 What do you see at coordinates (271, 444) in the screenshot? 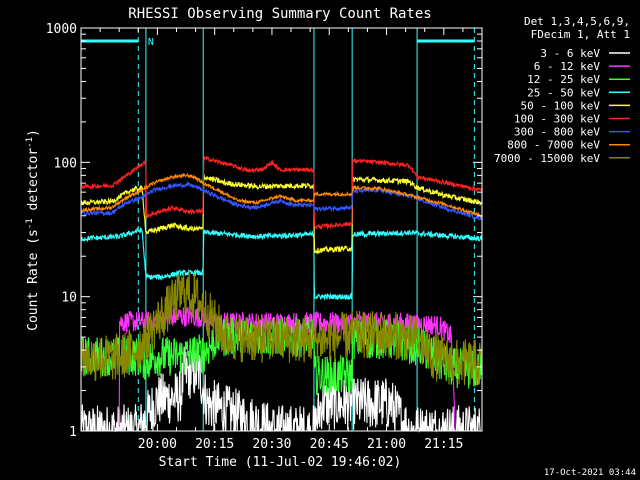
I see `x-tick-label: 20:30` at bounding box center [271, 444].